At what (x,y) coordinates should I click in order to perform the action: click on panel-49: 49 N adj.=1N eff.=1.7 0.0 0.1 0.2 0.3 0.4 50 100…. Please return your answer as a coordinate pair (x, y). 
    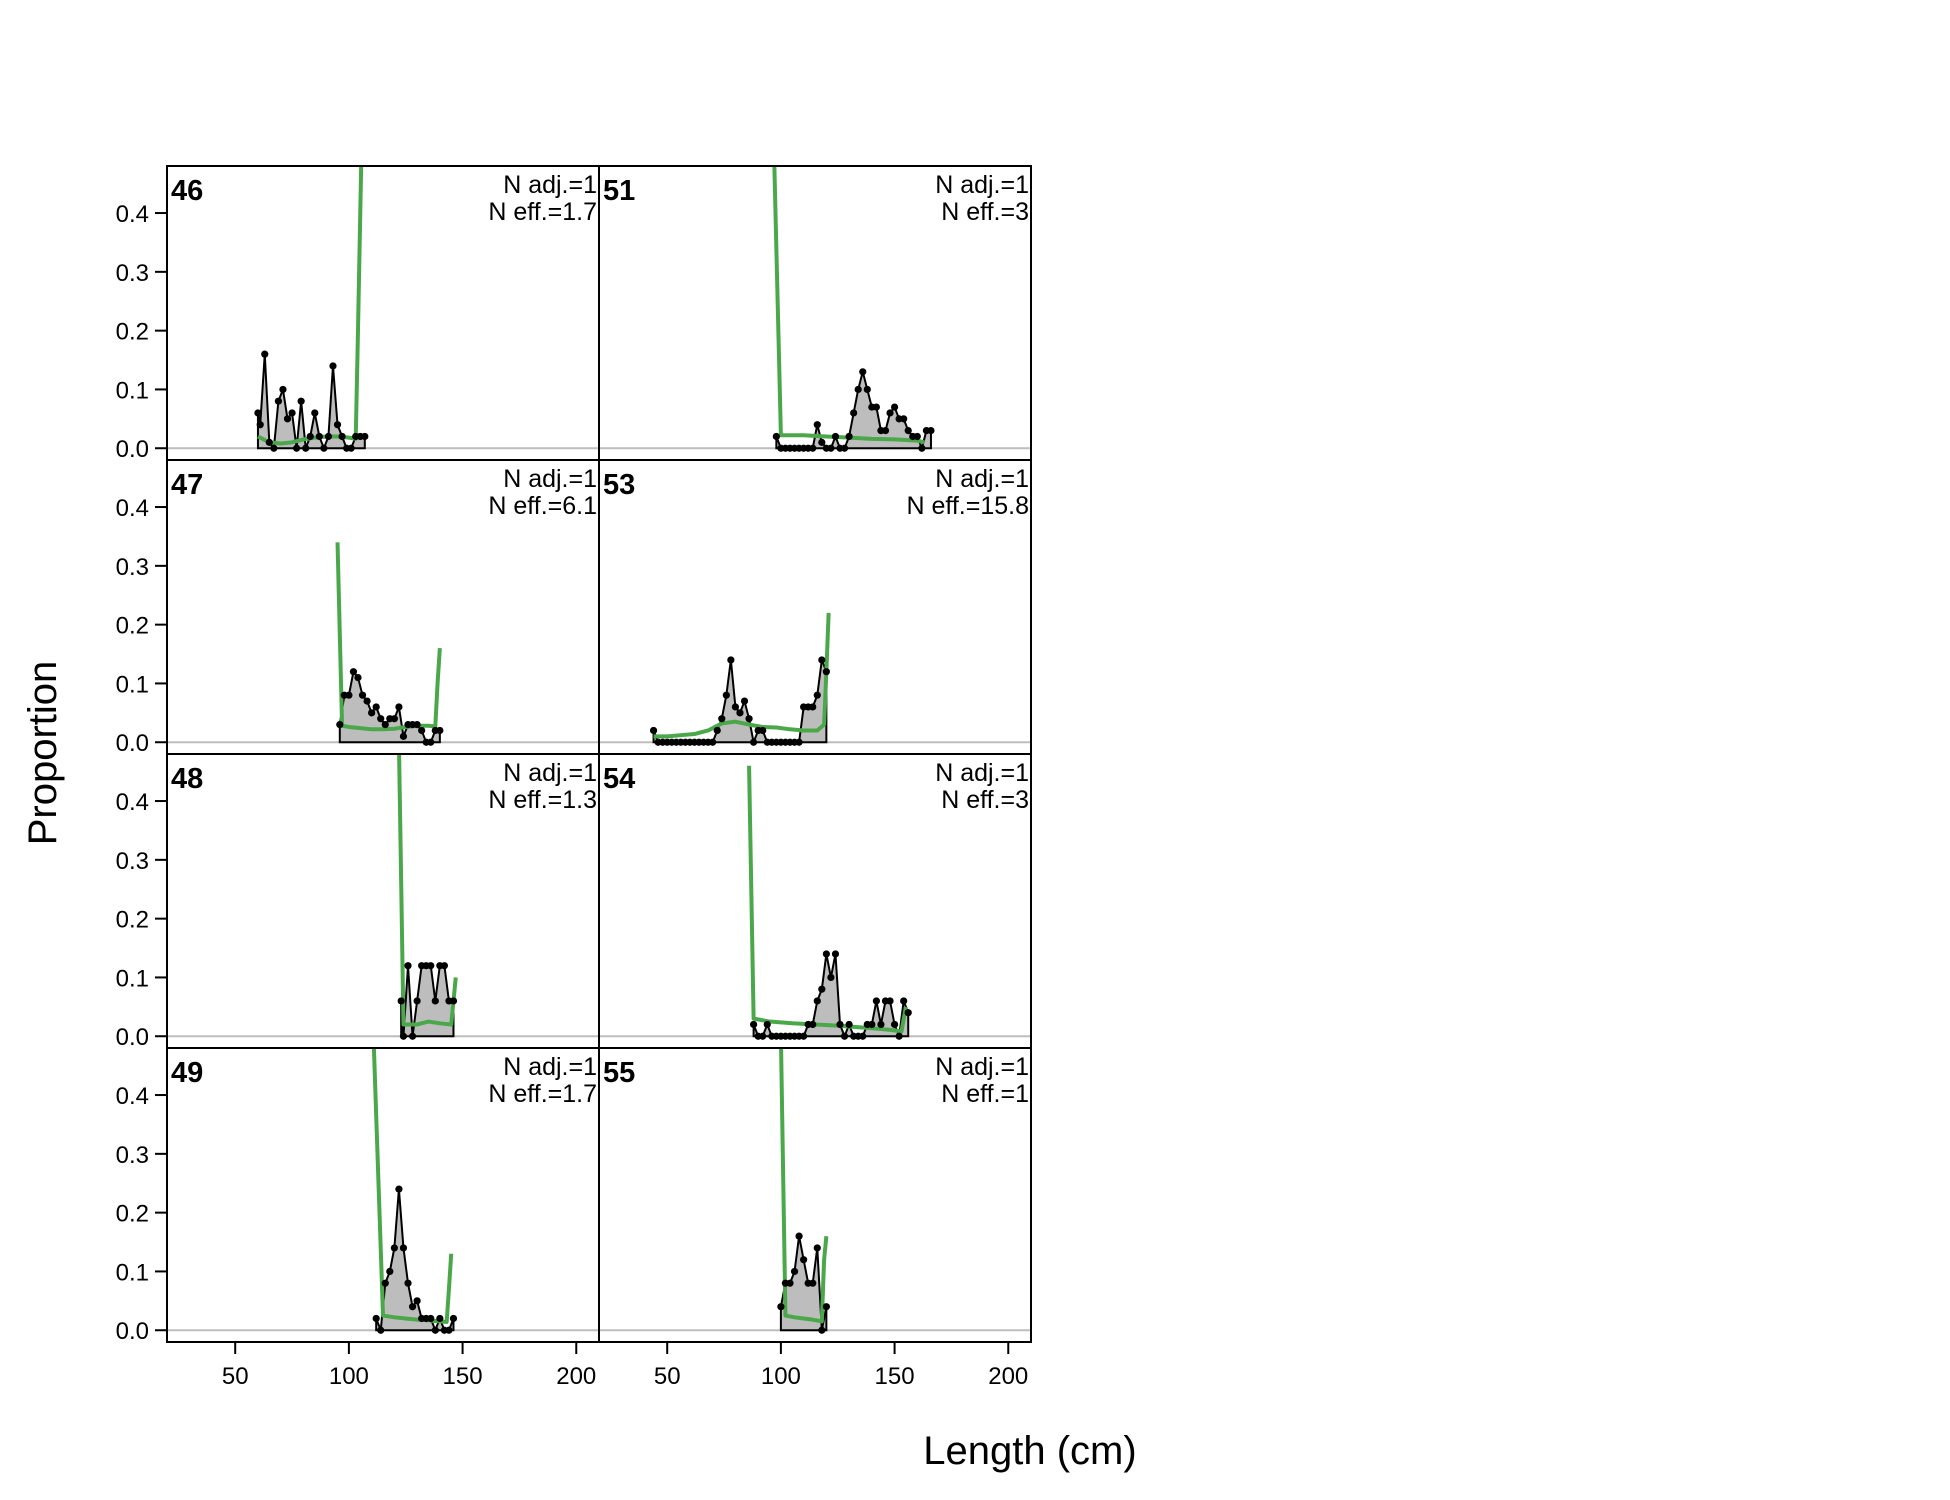
    Looking at the image, I should click on (358, 1218).